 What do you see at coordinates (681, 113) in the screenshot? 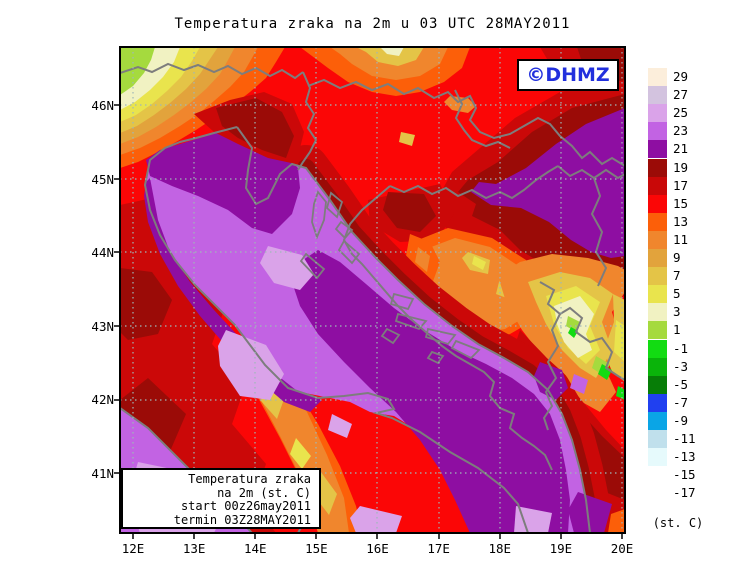
I see `colorbar-tick-label: 25` at bounding box center [681, 113].